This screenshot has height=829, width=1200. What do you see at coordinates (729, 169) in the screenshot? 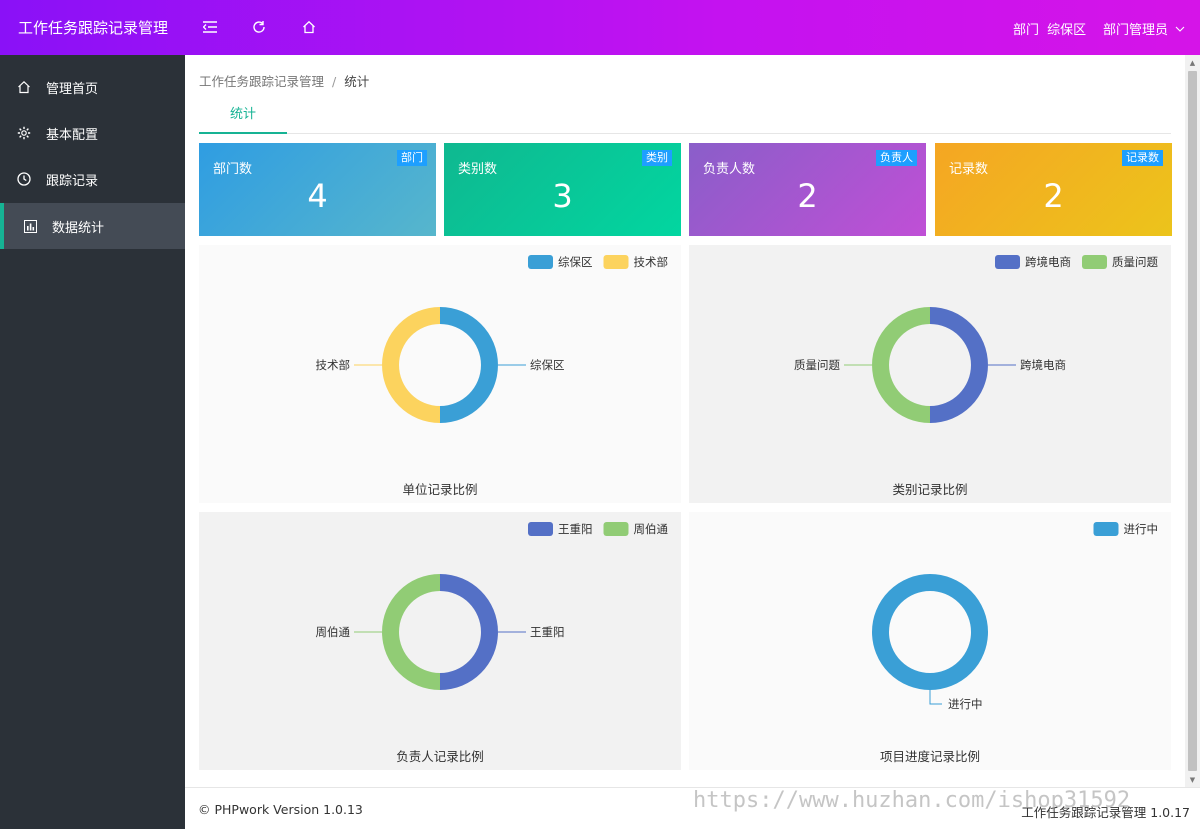
I see `card-label: 负责人数` at bounding box center [729, 169].